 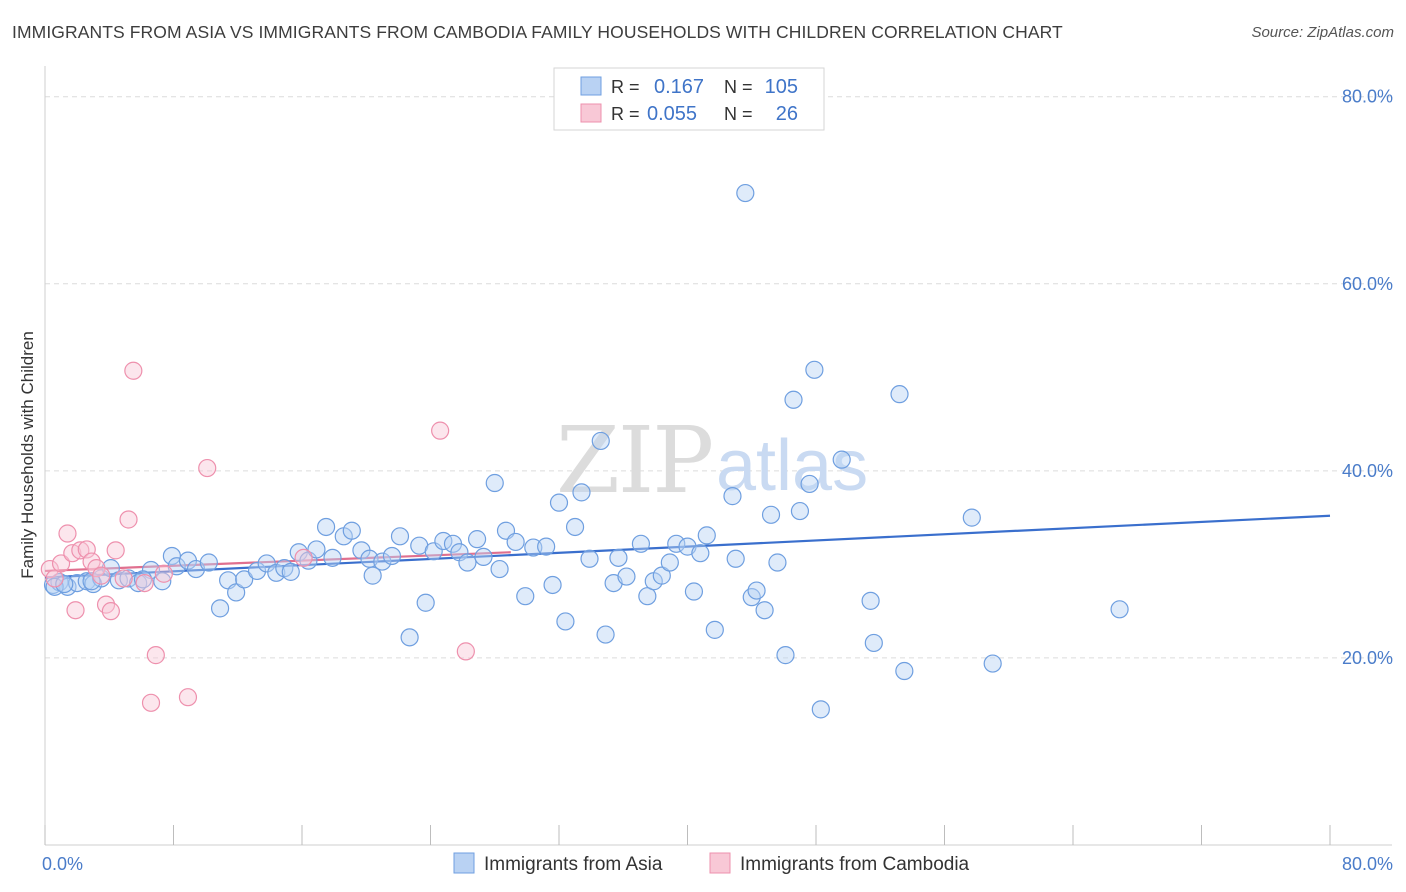 What do you see at coordinates (792, 466) in the screenshot?
I see `watermark-atlas: atlas` at bounding box center [792, 466].